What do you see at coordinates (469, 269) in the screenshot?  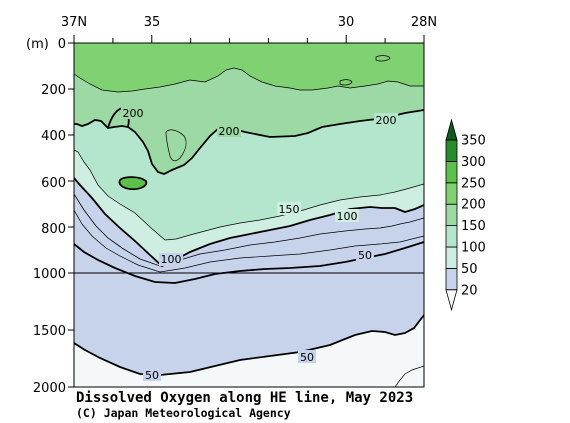 I see `colorbar-label-50: 50` at bounding box center [469, 269].